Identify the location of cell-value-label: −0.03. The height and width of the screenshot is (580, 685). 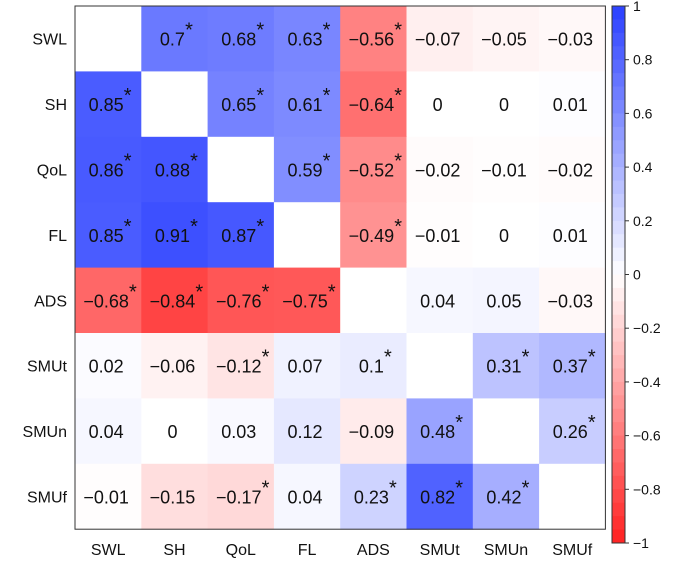
(570, 301).